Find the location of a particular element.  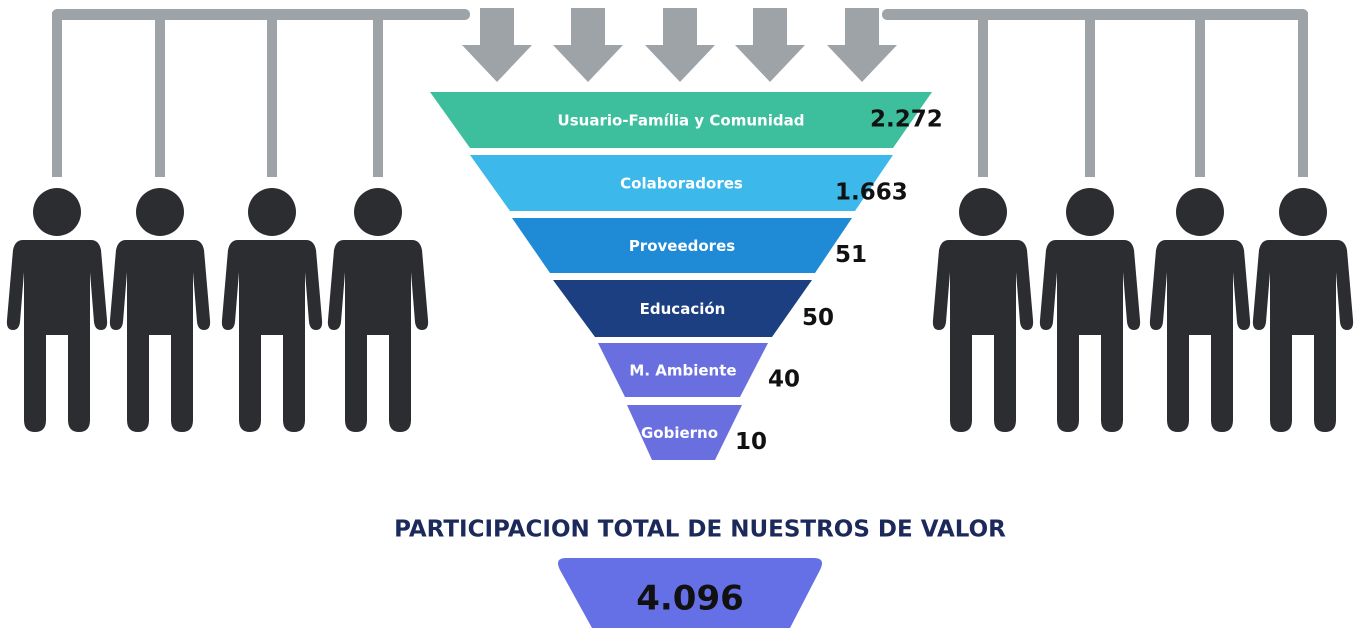

stage-label: Proveedores is located at coordinates (682, 246).